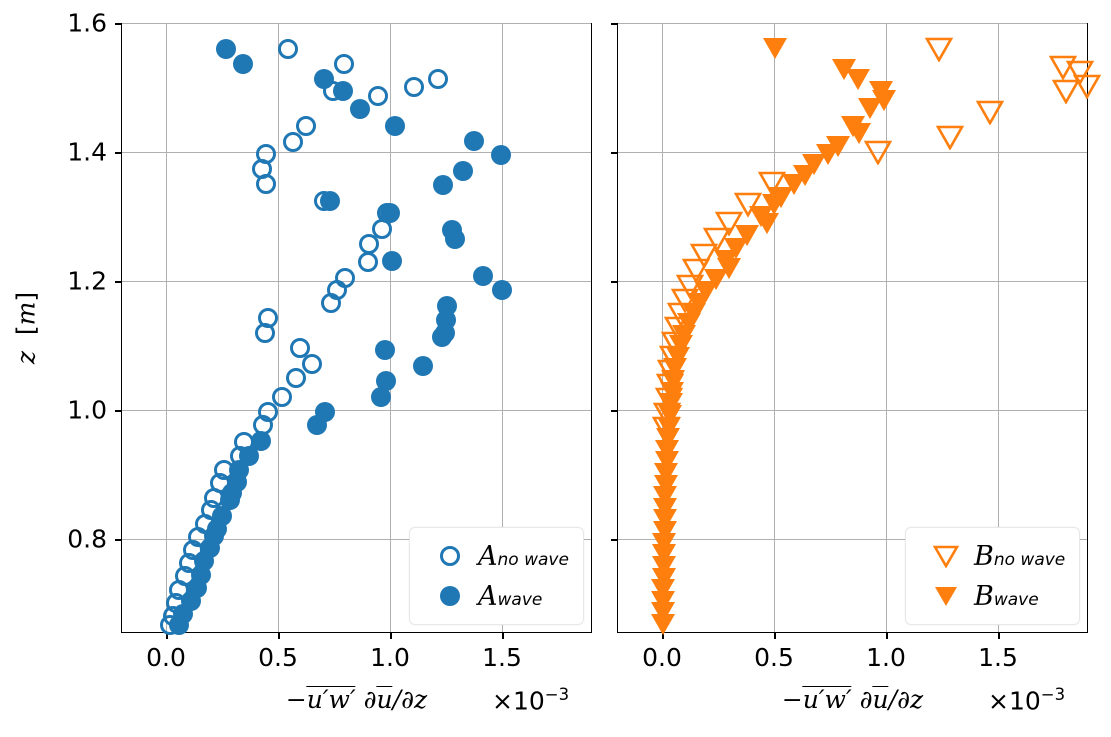 The width and height of the screenshot is (1111, 737). Describe the element at coordinates (614, 540) in the screenshot. I see `ytick-right-0.8` at that location.